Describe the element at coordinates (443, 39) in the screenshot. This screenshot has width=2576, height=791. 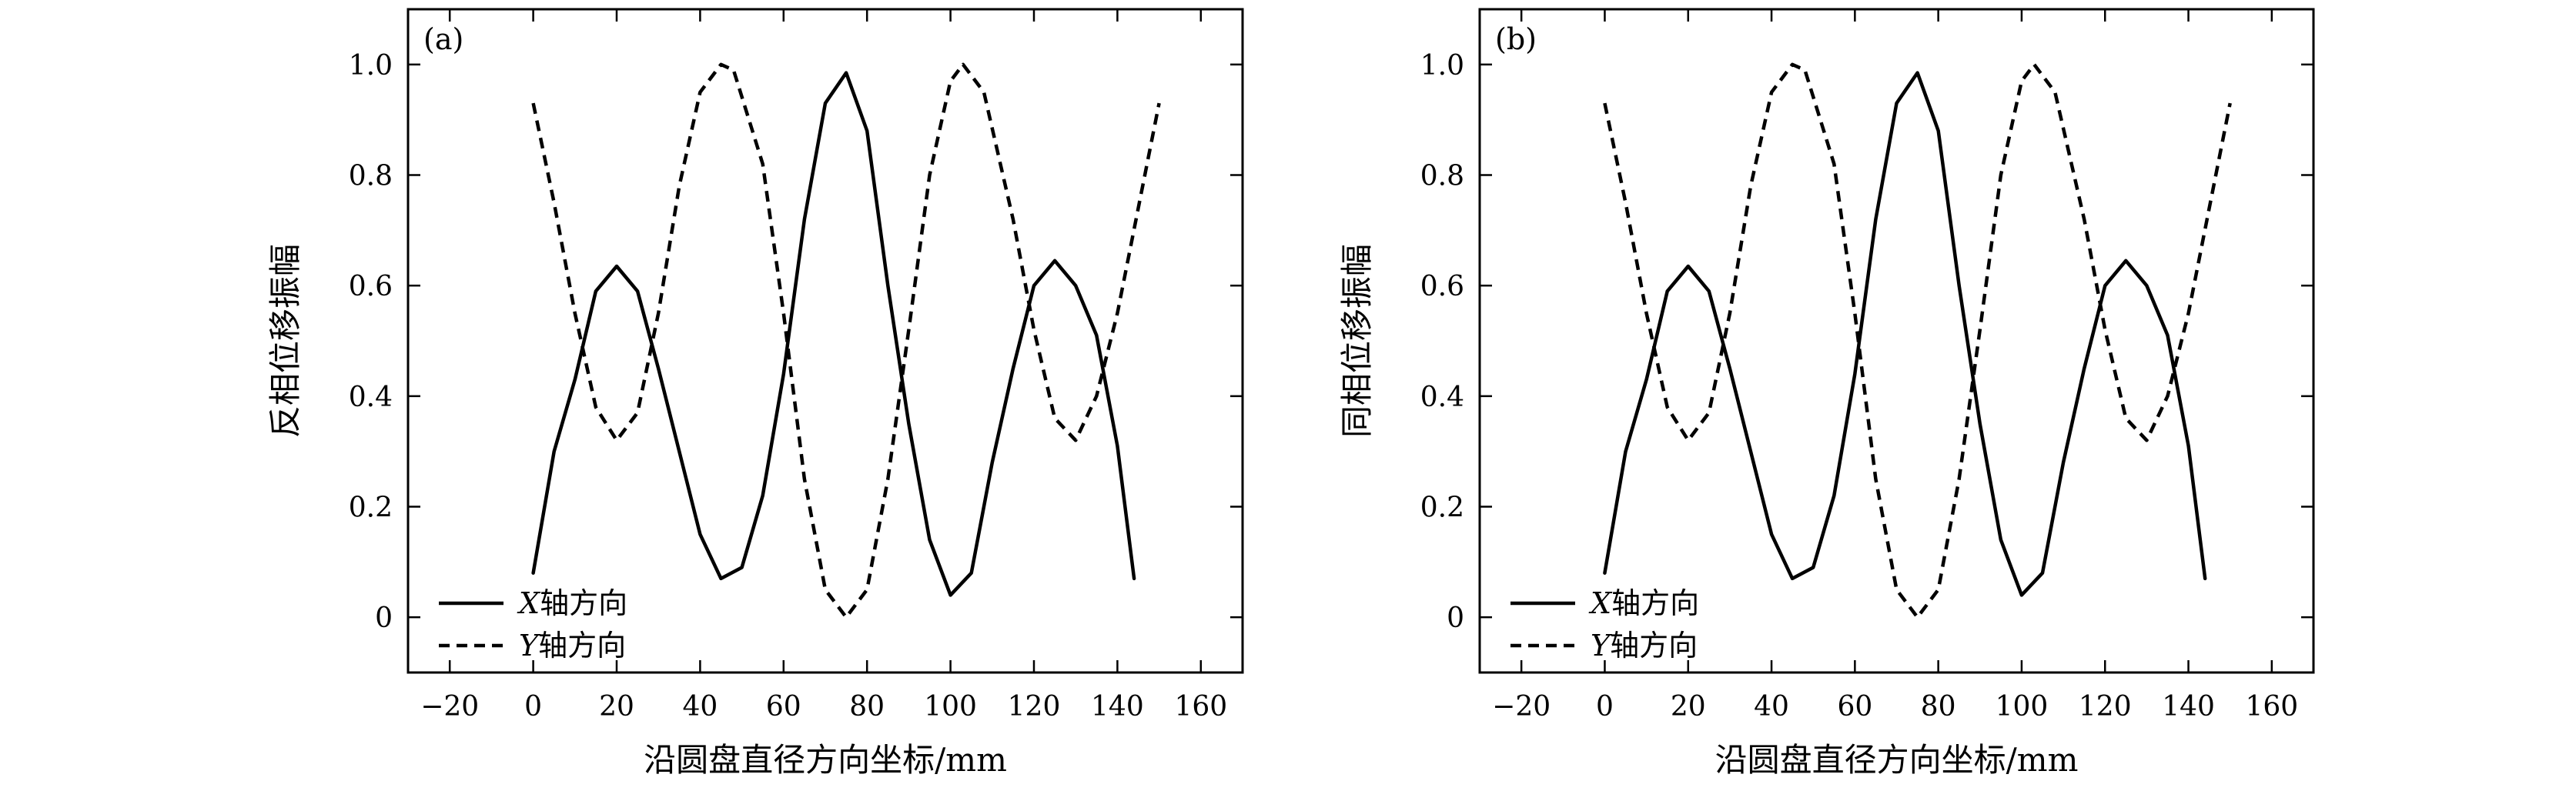
I see `panel-label: (a)` at that location.